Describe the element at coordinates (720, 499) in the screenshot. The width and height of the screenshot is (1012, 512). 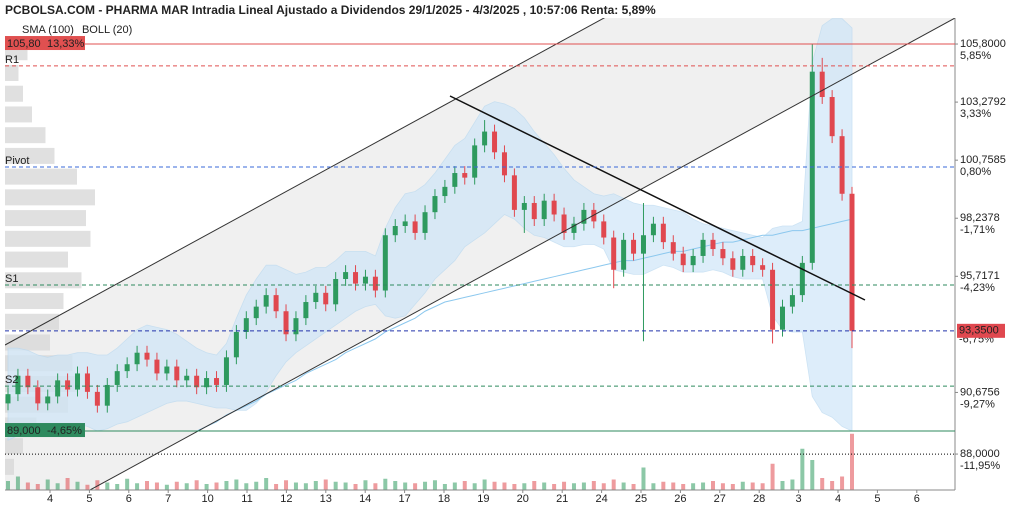
I see `x-tick-label: 27` at that location.